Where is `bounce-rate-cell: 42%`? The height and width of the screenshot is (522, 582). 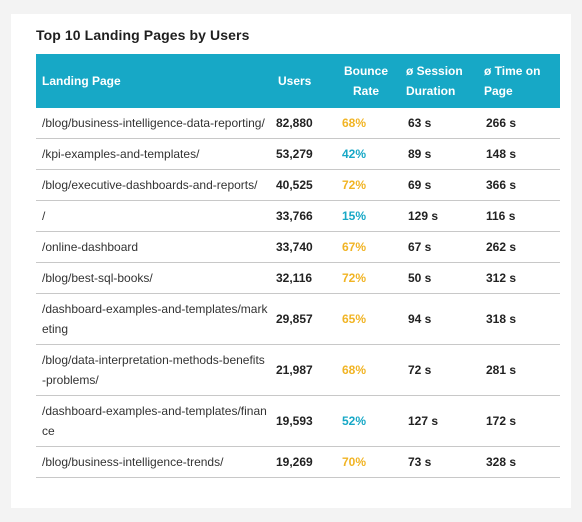 bounce-rate-cell: 42% is located at coordinates (366, 154).